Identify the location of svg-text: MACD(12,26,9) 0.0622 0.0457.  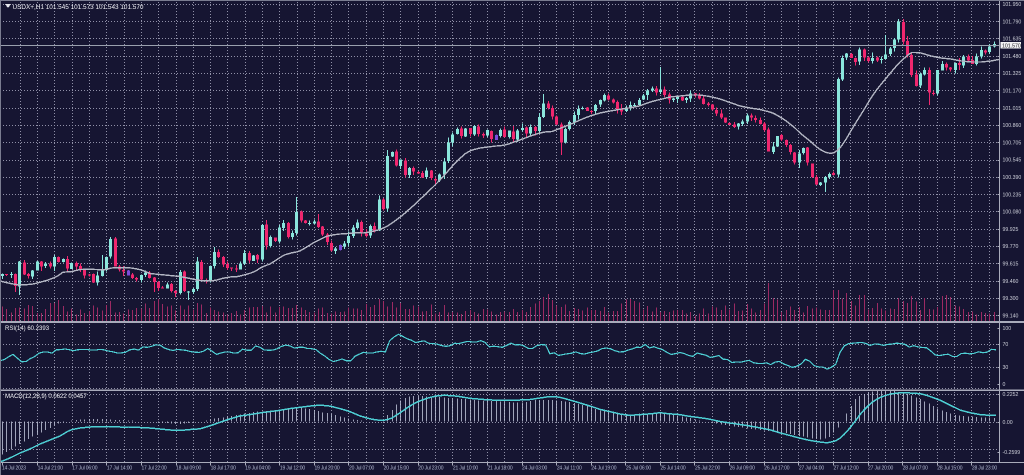
(46, 397).